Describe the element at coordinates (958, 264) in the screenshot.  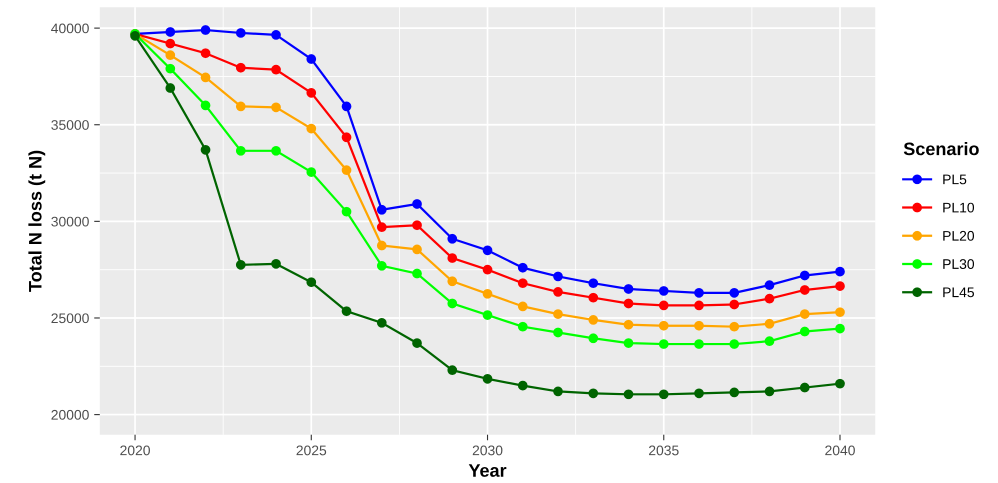
I see `legend-label: PL30` at that location.